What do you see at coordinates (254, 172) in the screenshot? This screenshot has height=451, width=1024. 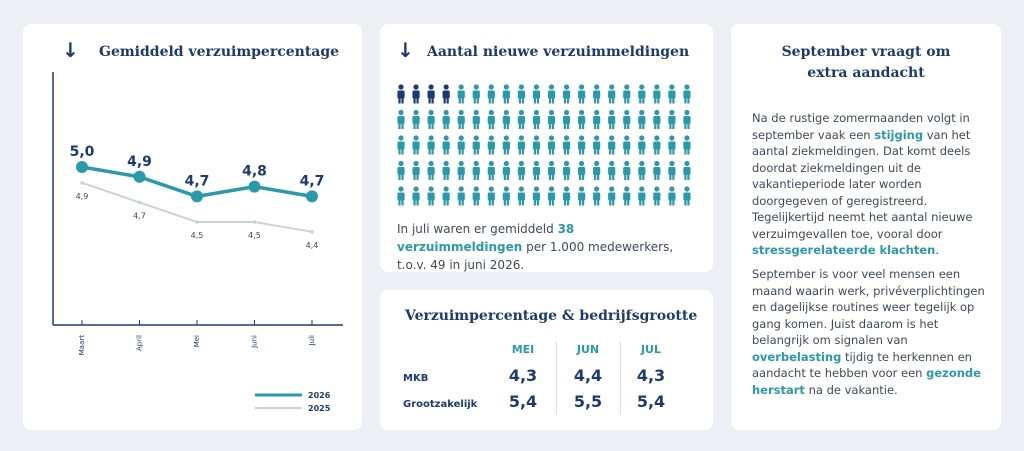 I see `series-2026-data-label: 4,8` at bounding box center [254, 172].